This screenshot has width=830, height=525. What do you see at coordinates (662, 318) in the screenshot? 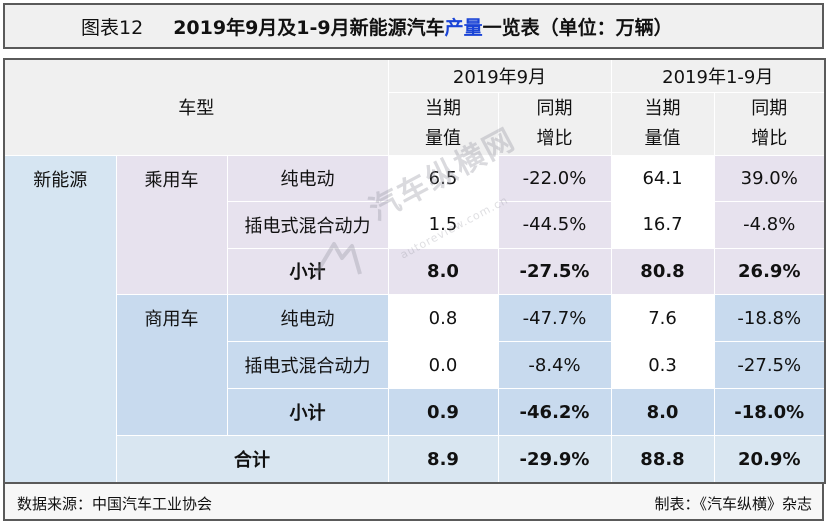
I see `ytd-value-cell: 7.6` at bounding box center [662, 318].